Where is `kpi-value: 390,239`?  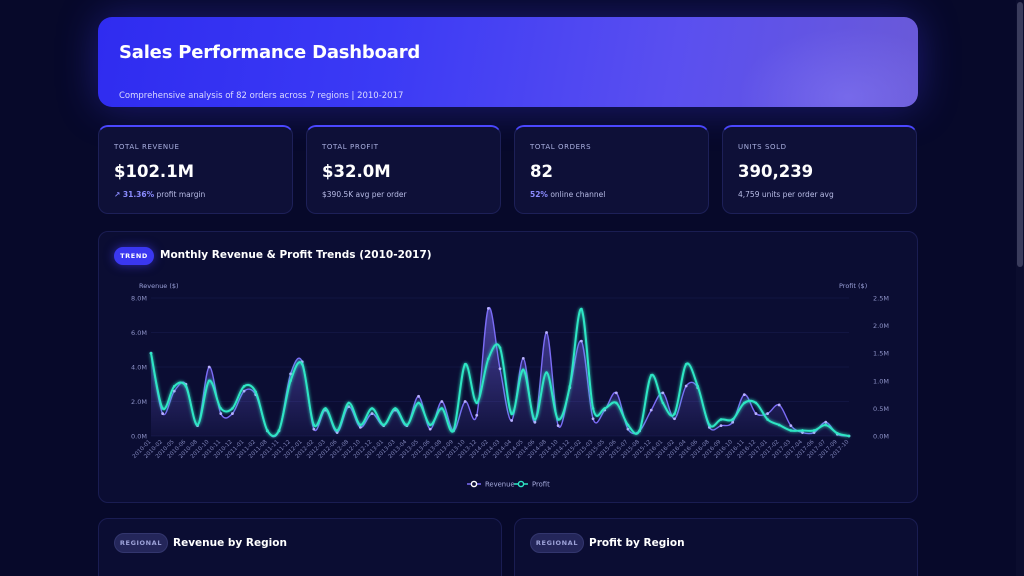
kpi-value: 390,239 is located at coordinates (776, 171).